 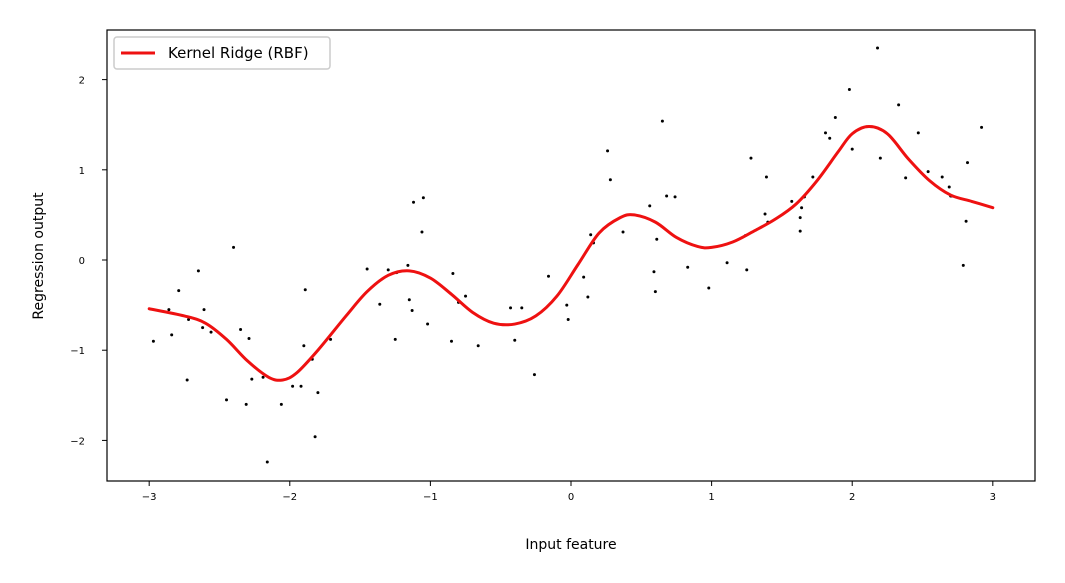 I want to click on x-tick-label: 0, so click(x=571, y=497).